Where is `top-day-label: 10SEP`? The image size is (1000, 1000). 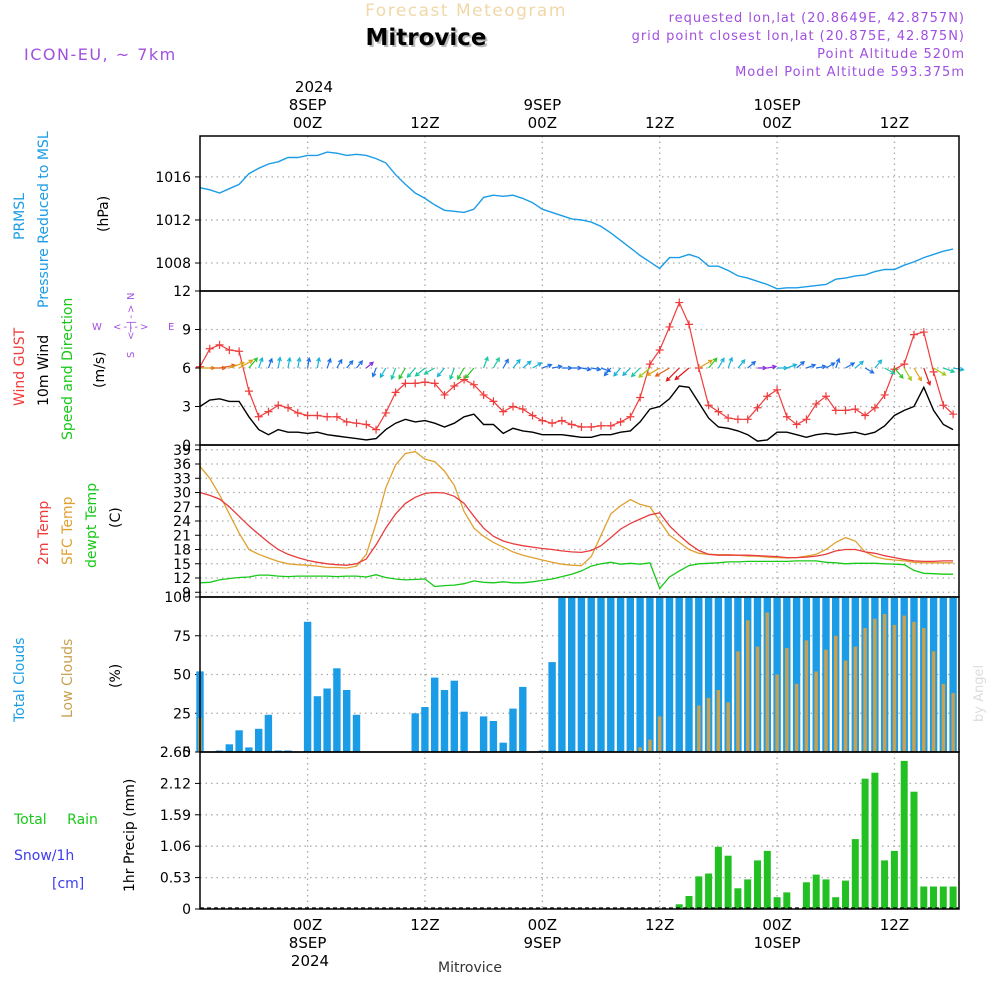 top-day-label: 10SEP is located at coordinates (777, 105).